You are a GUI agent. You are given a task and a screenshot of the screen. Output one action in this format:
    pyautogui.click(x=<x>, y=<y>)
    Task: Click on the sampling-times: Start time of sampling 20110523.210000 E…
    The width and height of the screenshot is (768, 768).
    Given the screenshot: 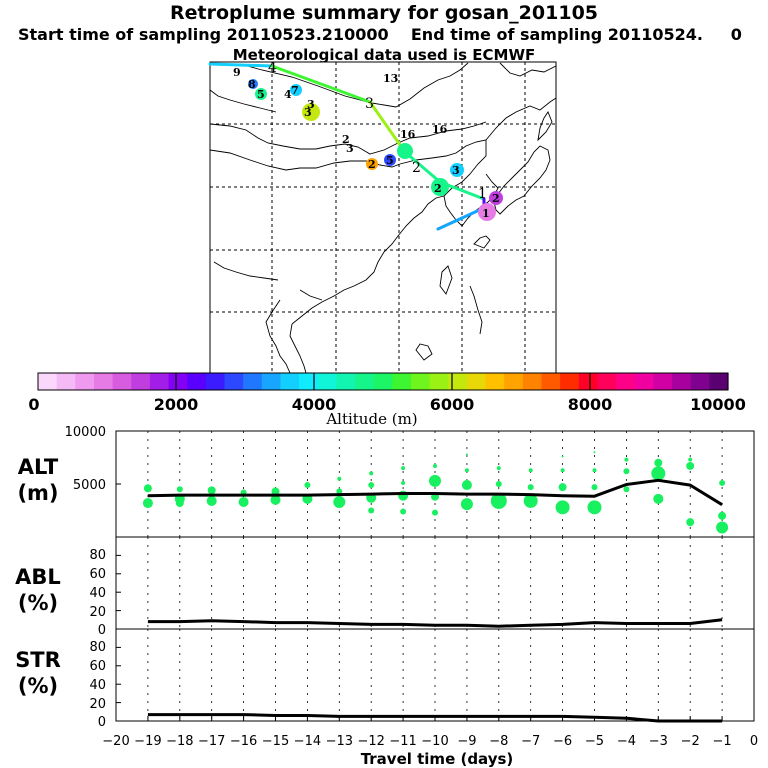 What is the action you would take?
    pyautogui.click(x=380, y=34)
    